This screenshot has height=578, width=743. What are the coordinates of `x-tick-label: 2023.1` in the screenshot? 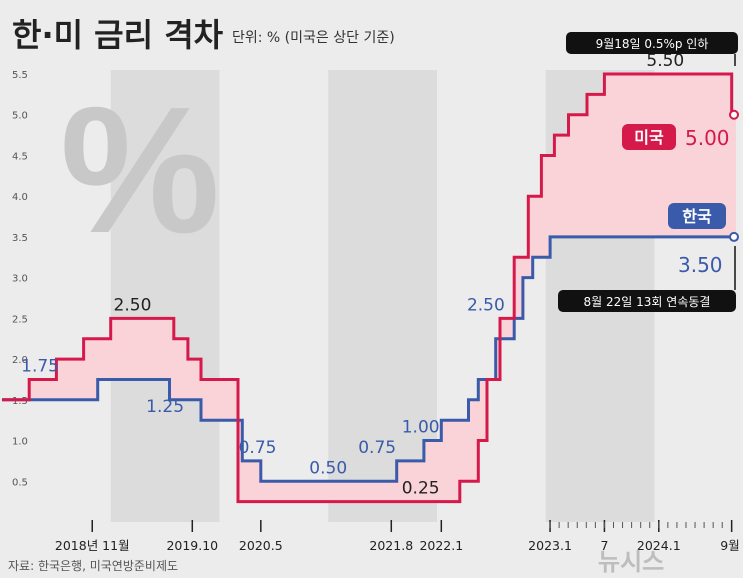 It's located at (550, 545).